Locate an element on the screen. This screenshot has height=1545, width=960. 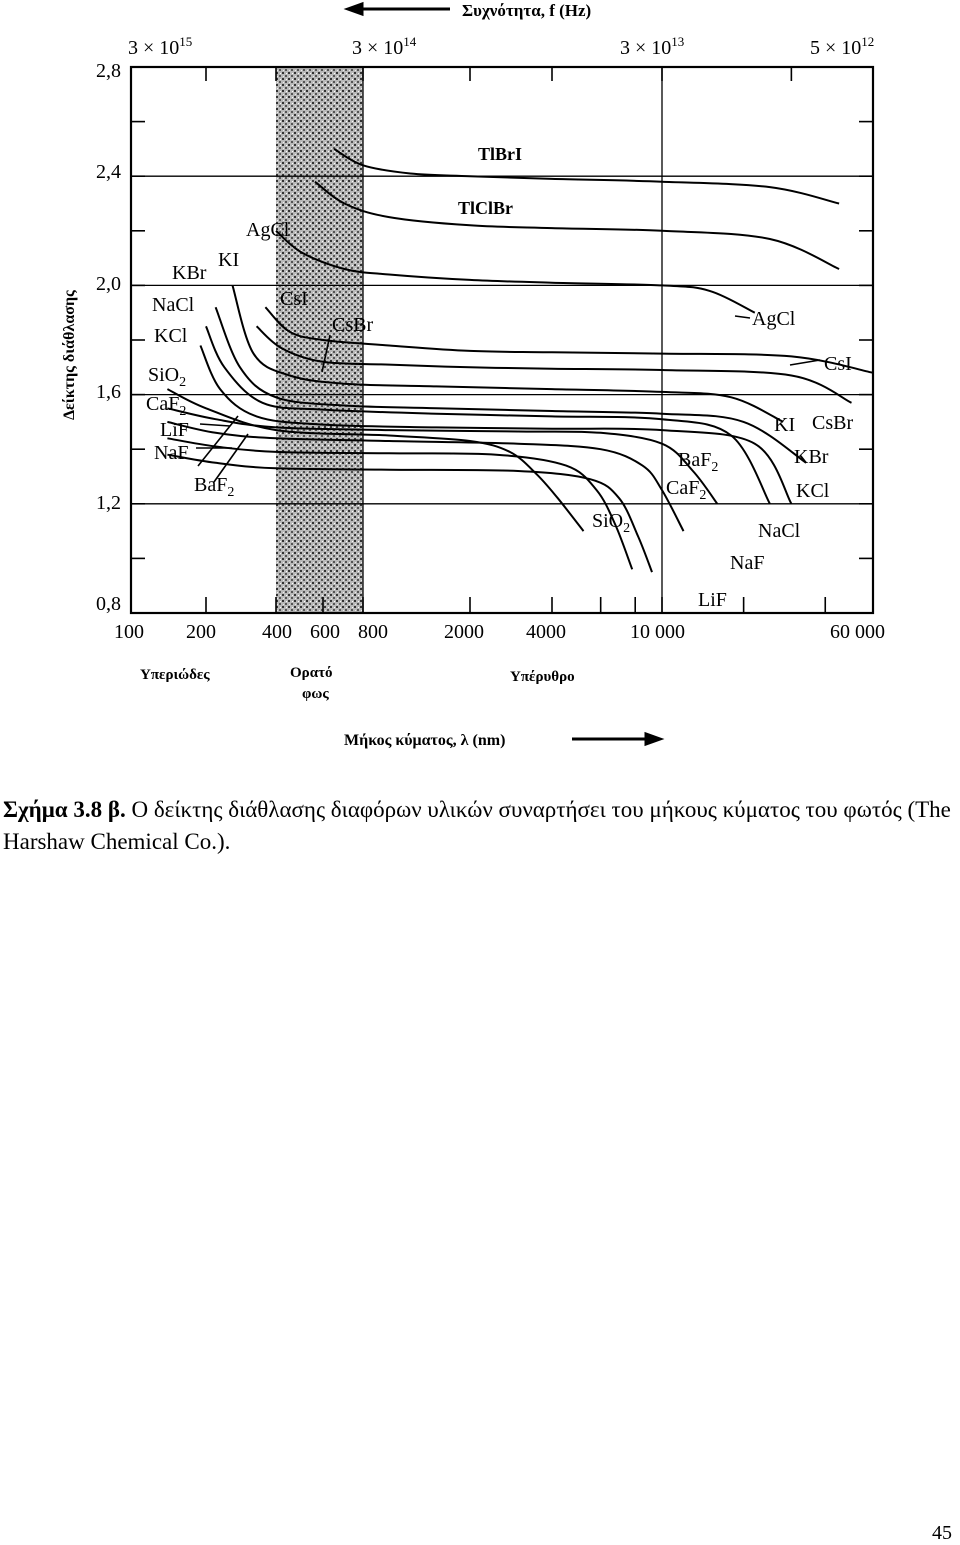
curve-kcl is located at coordinates (496, 425).